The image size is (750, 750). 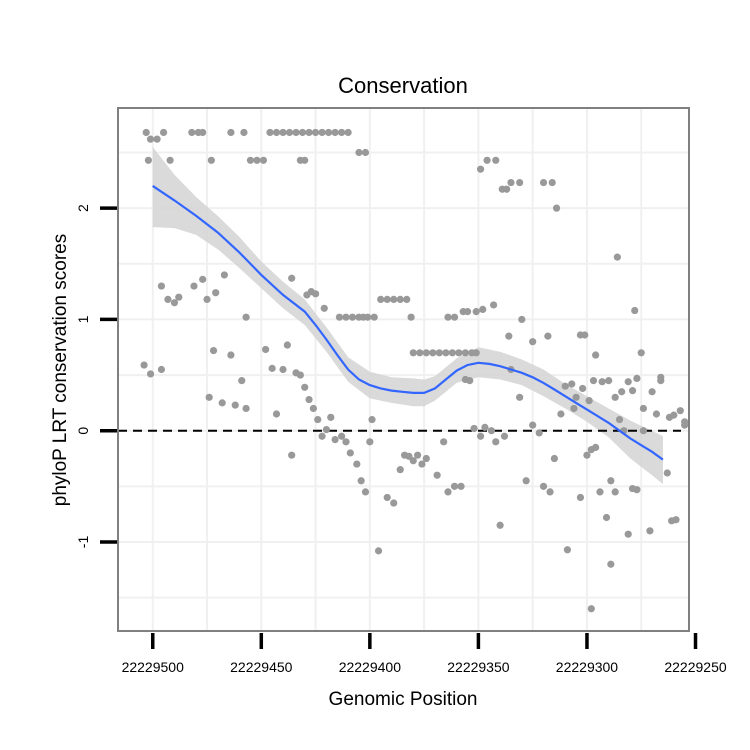 What do you see at coordinates (153, 667) in the screenshot?
I see `x-tick-label: 22229500` at bounding box center [153, 667].